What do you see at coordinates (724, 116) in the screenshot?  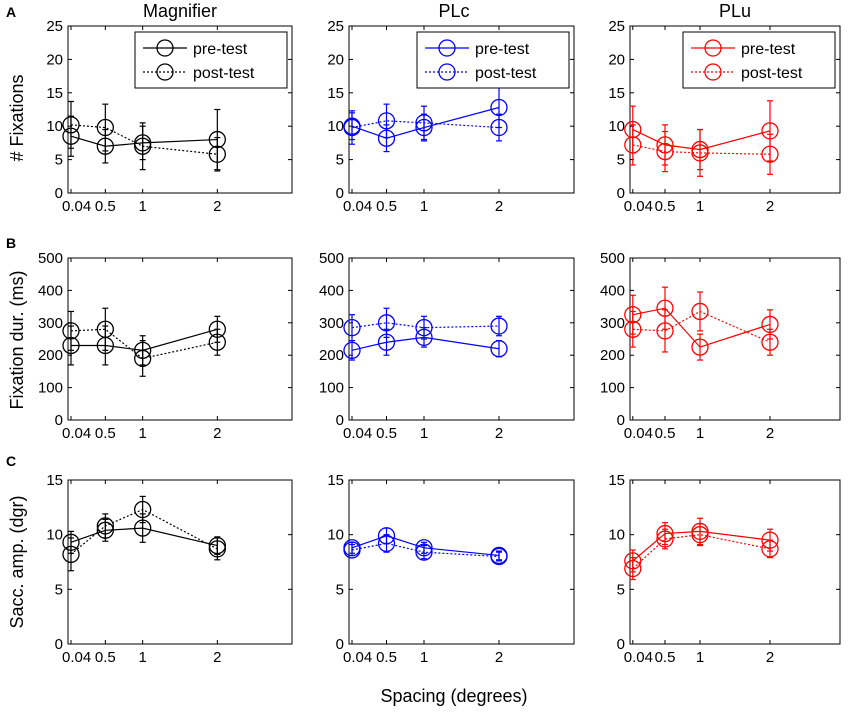 I see `panel-a-plu: 0 5 10 15 20 25 0.04 0.5 1 2 pre-test post-test` at bounding box center [724, 116].